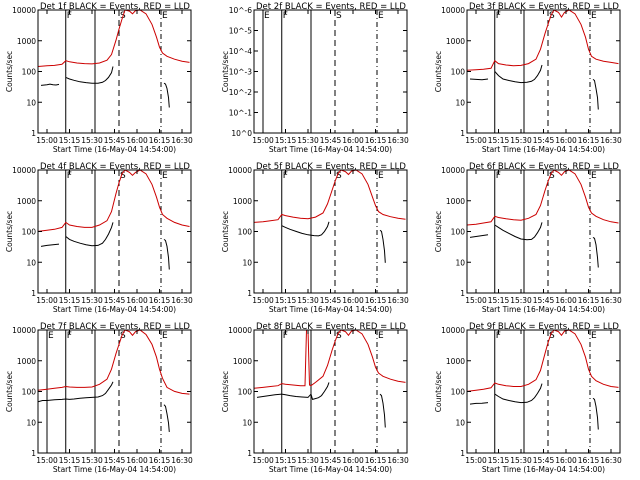 The height and width of the screenshot is (480, 640). I want to click on y-tick-label: 10^-1, so click(241, 113).